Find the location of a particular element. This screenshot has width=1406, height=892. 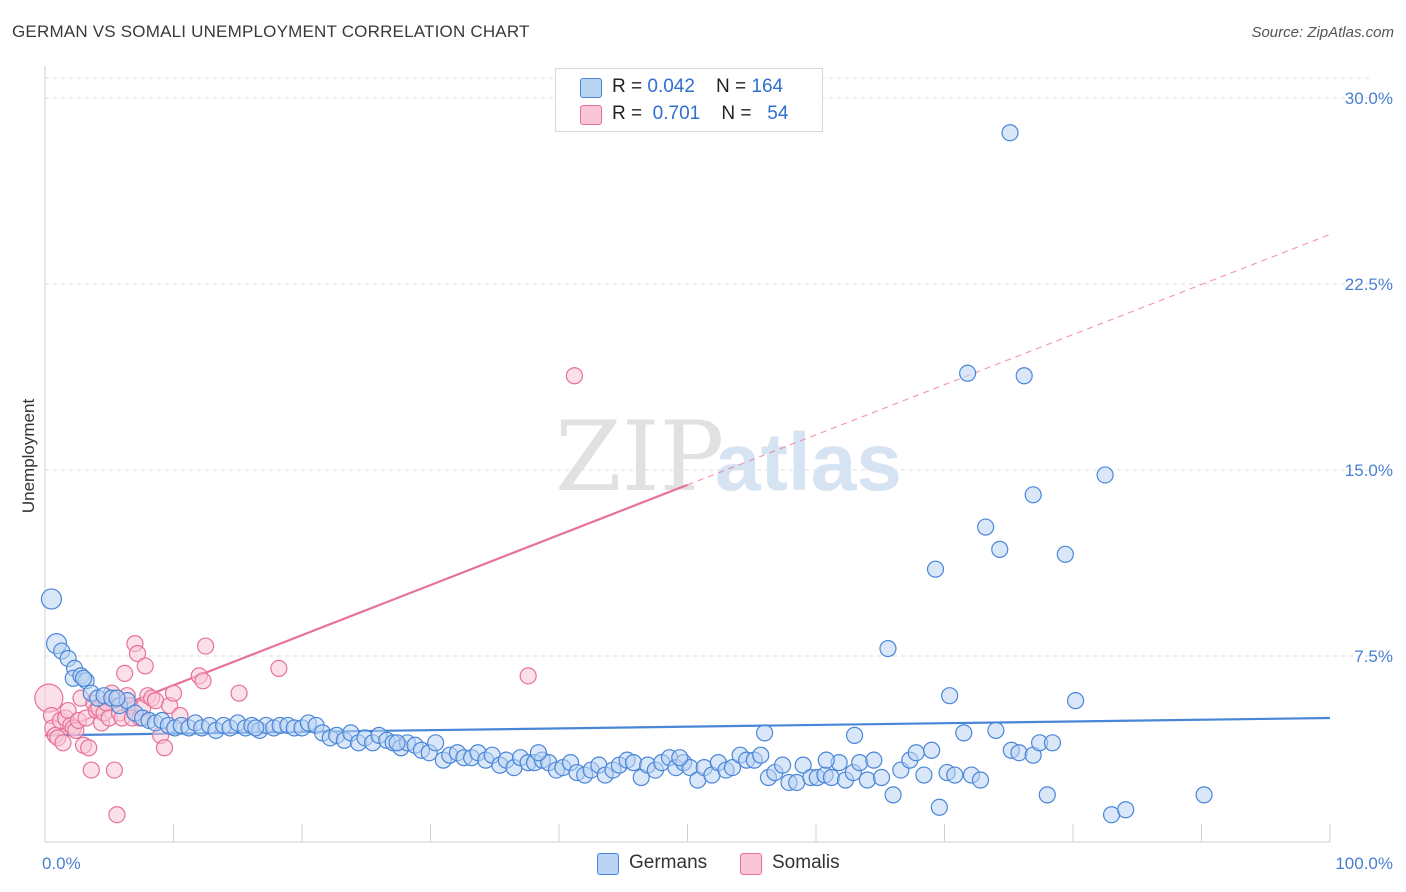

germans-swatch is located at coordinates (591, 88).